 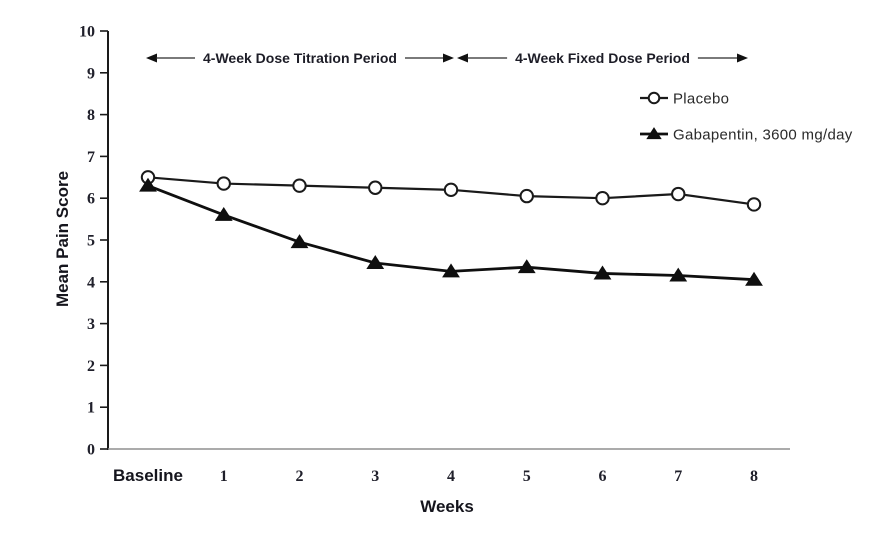 I want to click on annotation-label: 4-Week Dose Titration Period, so click(x=300, y=58).